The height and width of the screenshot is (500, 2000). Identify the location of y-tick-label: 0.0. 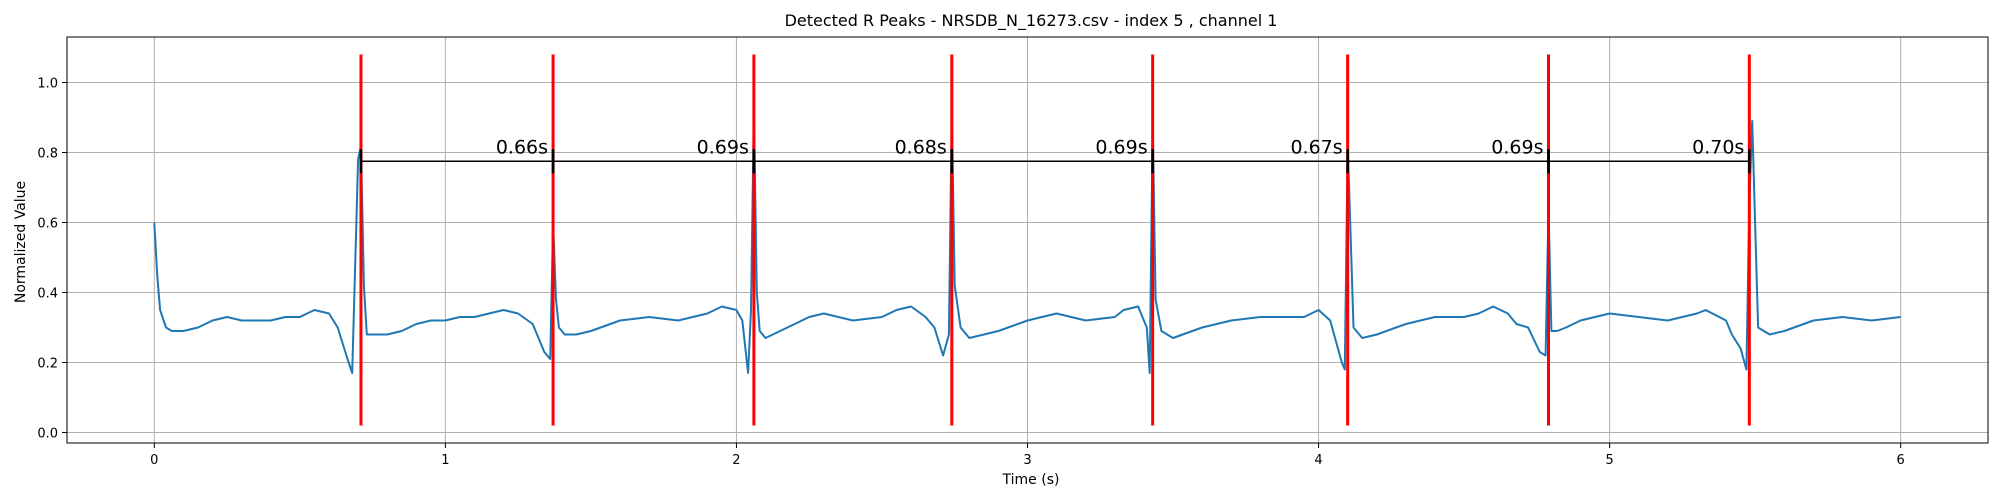
(47, 434).